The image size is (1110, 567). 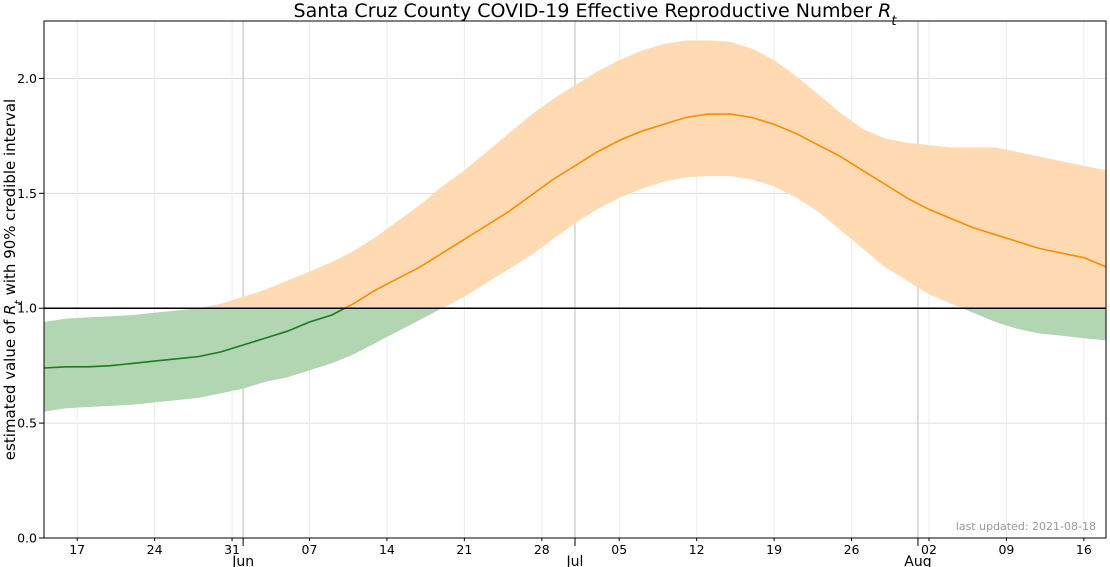 What do you see at coordinates (1026, 526) in the screenshot?
I see `last-updated-note: last updated: 2021-08-18` at bounding box center [1026, 526].